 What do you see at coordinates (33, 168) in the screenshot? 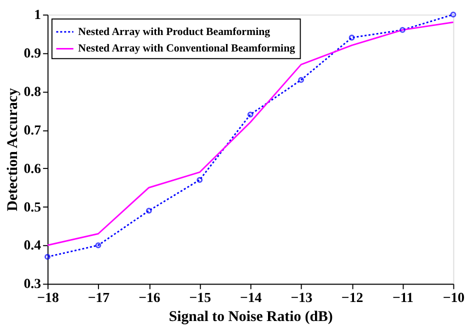
I see `y-tick-label: 0.6` at bounding box center [33, 168].